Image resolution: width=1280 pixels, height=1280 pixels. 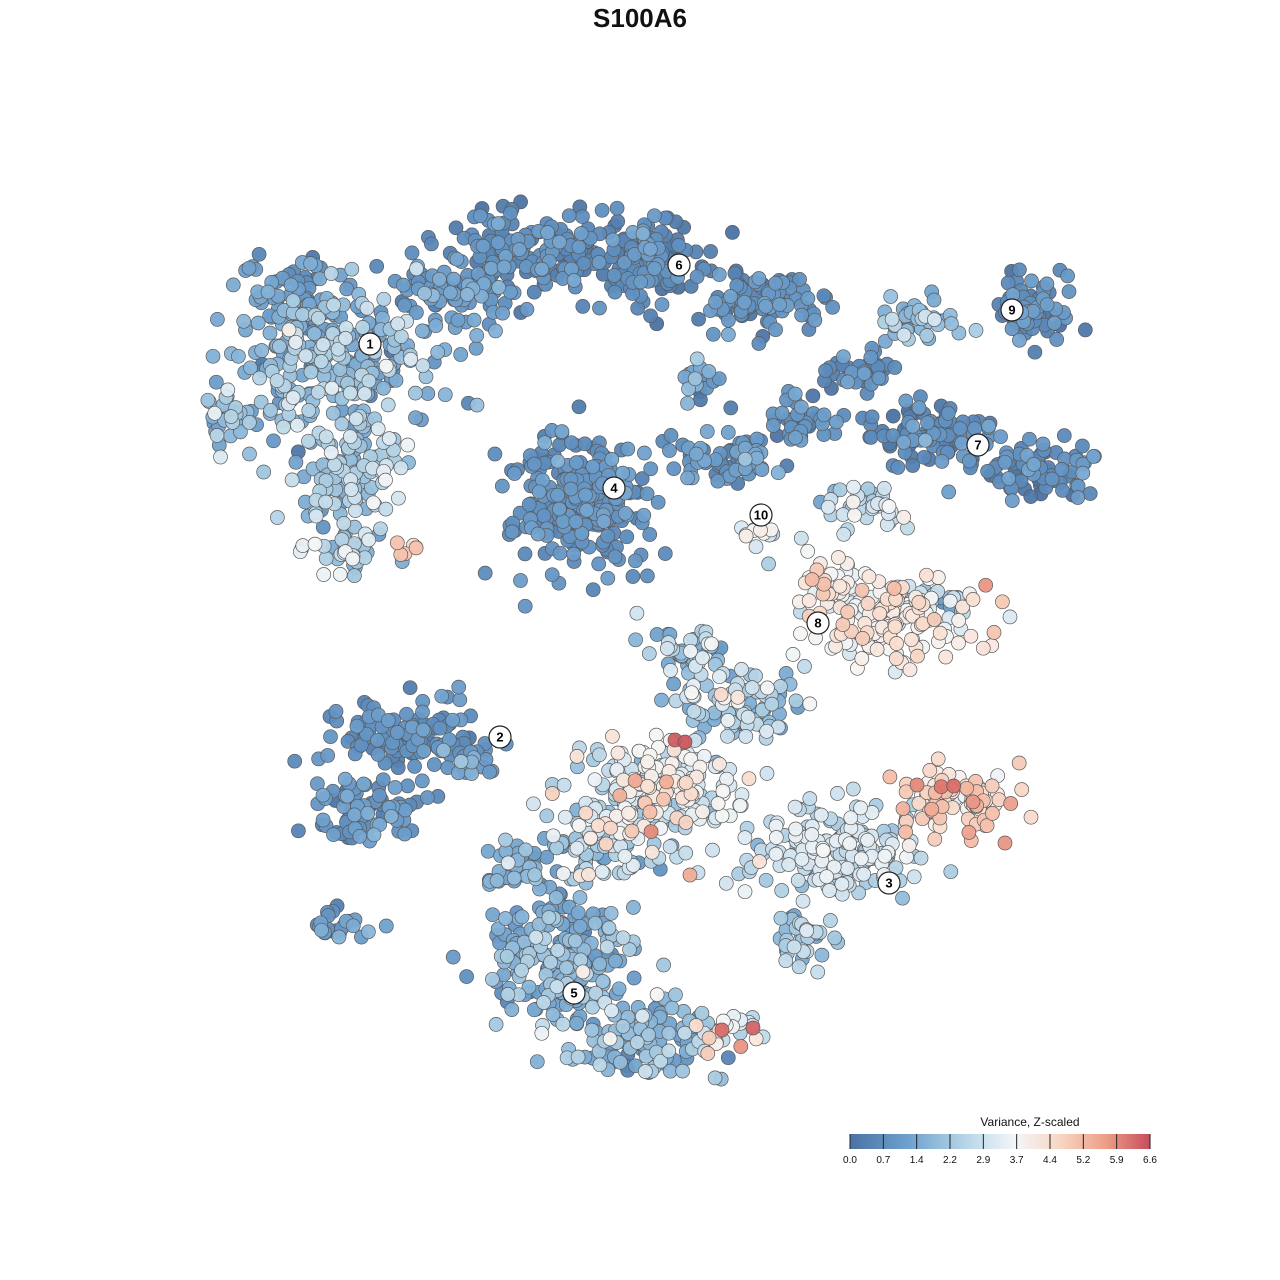 What do you see at coordinates (761, 515) in the screenshot?
I see `cluster-label-10: 10` at bounding box center [761, 515].